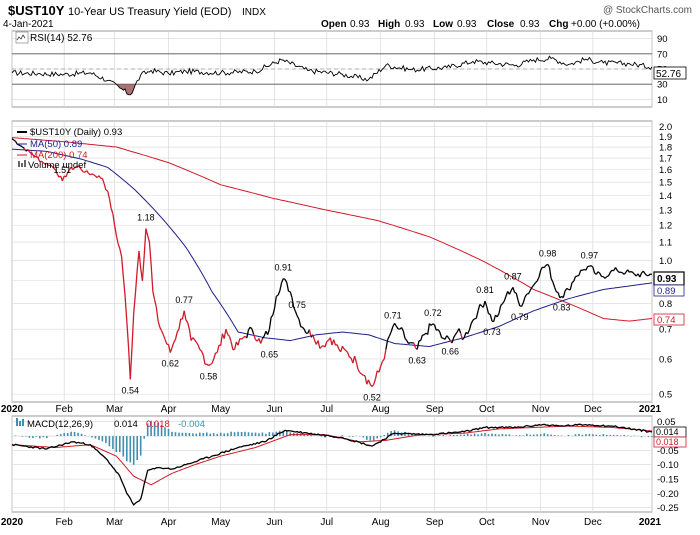  What do you see at coordinates (209, 377) in the screenshot?
I see `price-annotation: 0.58` at bounding box center [209, 377].